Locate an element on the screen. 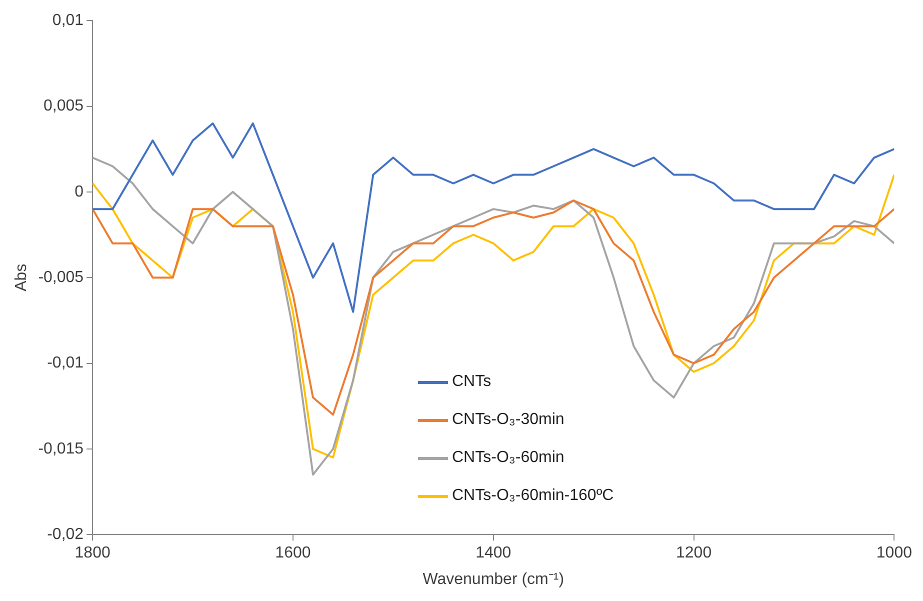 This screenshot has height=601, width=923. x-tick-label: 1600 is located at coordinates (293, 553).